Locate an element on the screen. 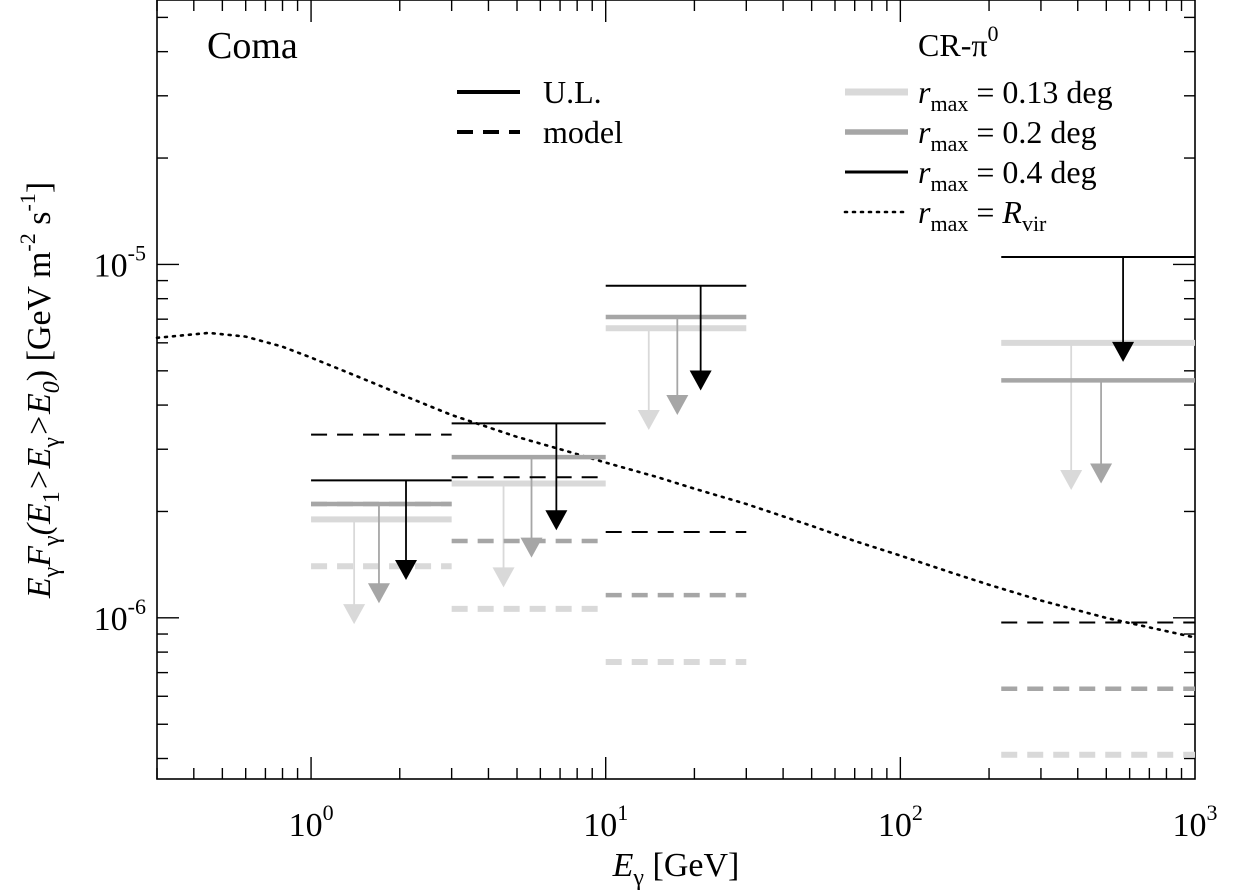  x-axis-label: Eγ [GeV] is located at coordinates (676, 869).